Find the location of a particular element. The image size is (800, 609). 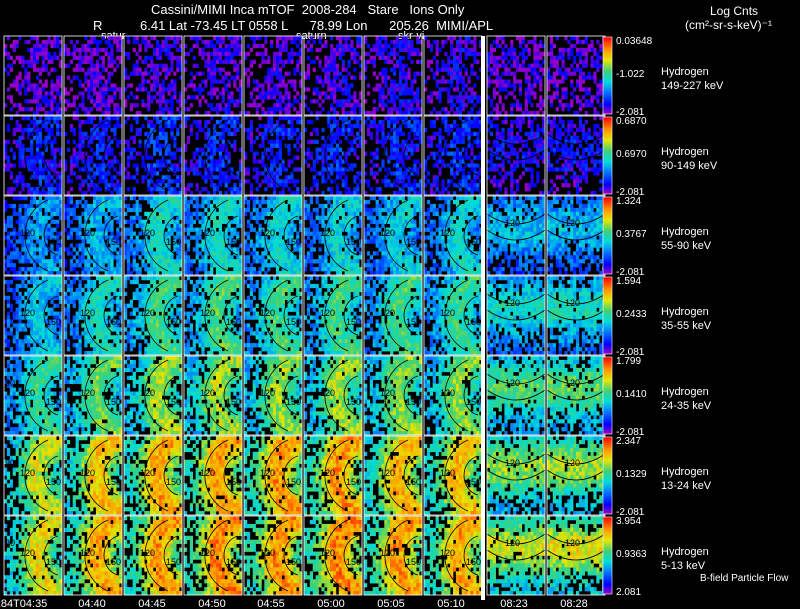

colorbar-mid-label: 0.1329 is located at coordinates (631, 474).